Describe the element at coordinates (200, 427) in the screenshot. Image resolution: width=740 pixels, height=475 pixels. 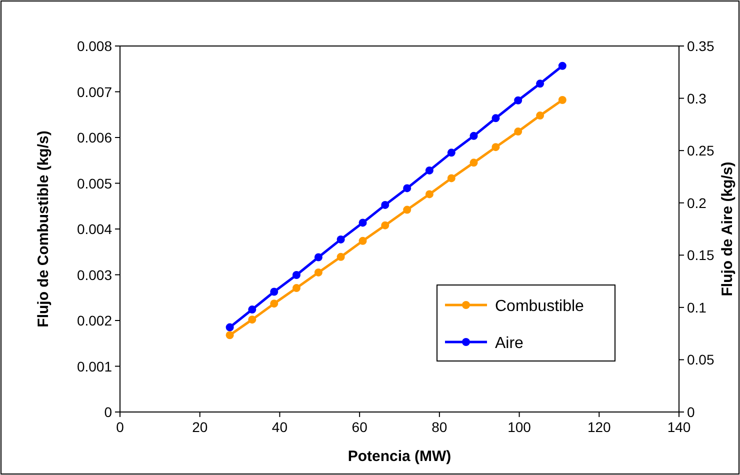
I see `x-tick-label: 20` at that location.